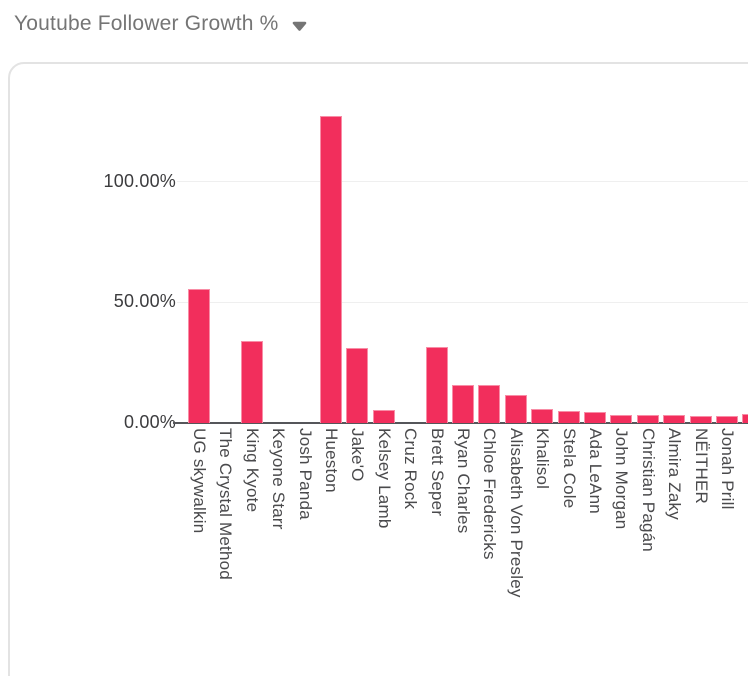  Describe the element at coordinates (305, 474) in the screenshot. I see `x-axis-label: Josh Panda` at that location.